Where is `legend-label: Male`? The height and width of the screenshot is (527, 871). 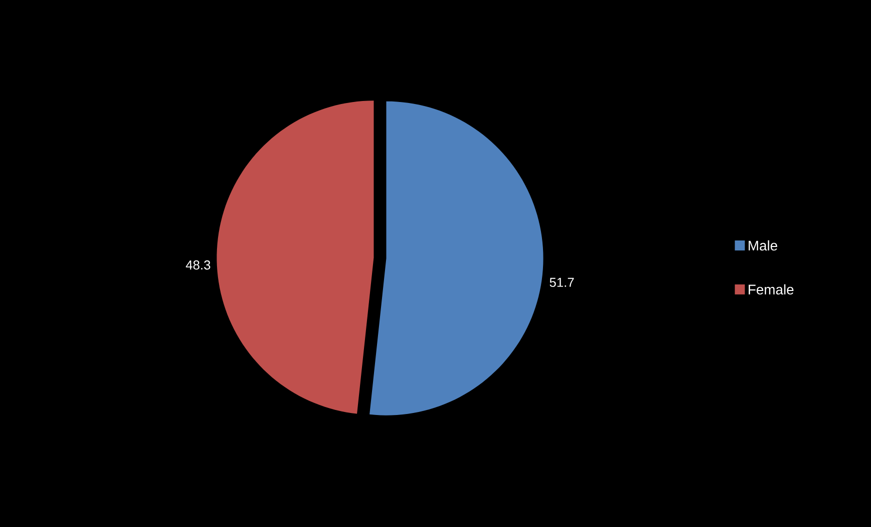
legend-label: Male is located at coordinates (763, 245).